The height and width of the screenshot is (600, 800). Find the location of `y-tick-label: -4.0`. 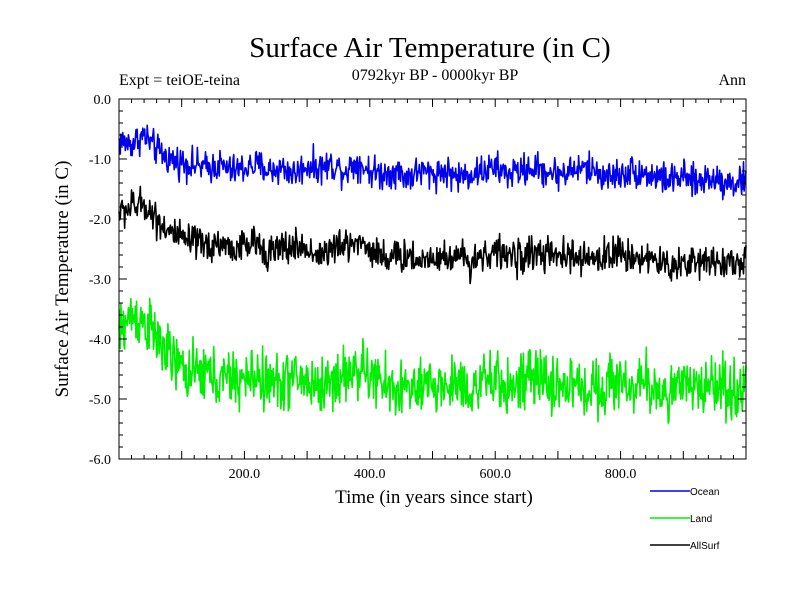

y-tick-label: -4.0 is located at coordinates (100, 340).